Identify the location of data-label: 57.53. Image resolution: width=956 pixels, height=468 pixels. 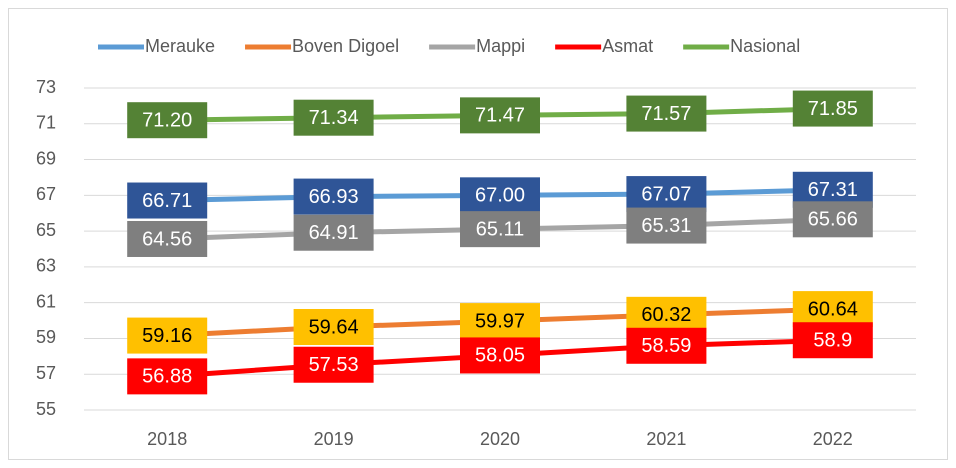
(334, 365).